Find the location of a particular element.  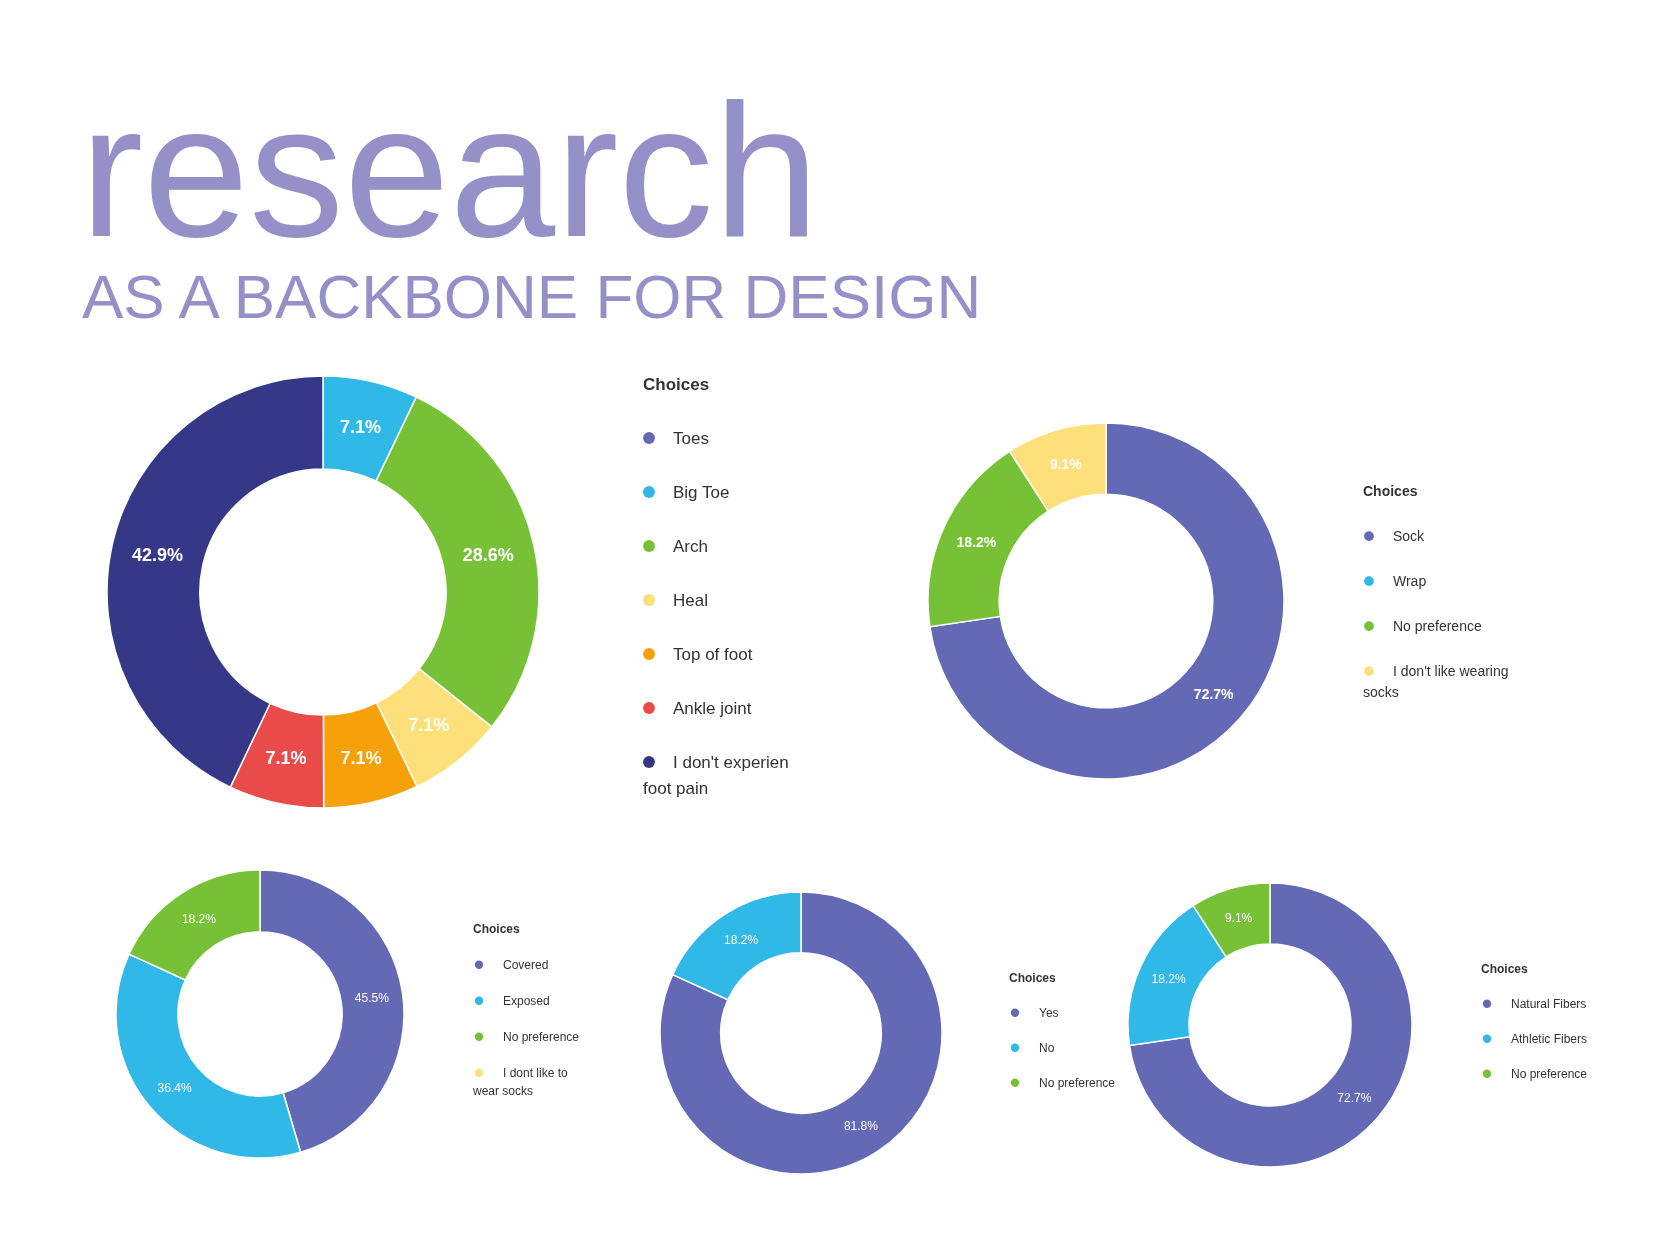

data-label: 81.8% is located at coordinates (861, 1126).